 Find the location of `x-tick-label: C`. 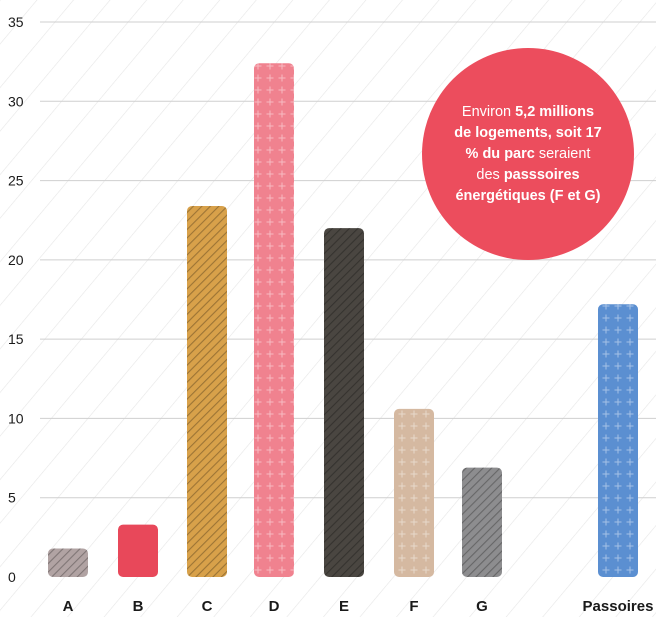

x-tick-label: C is located at coordinates (207, 606).